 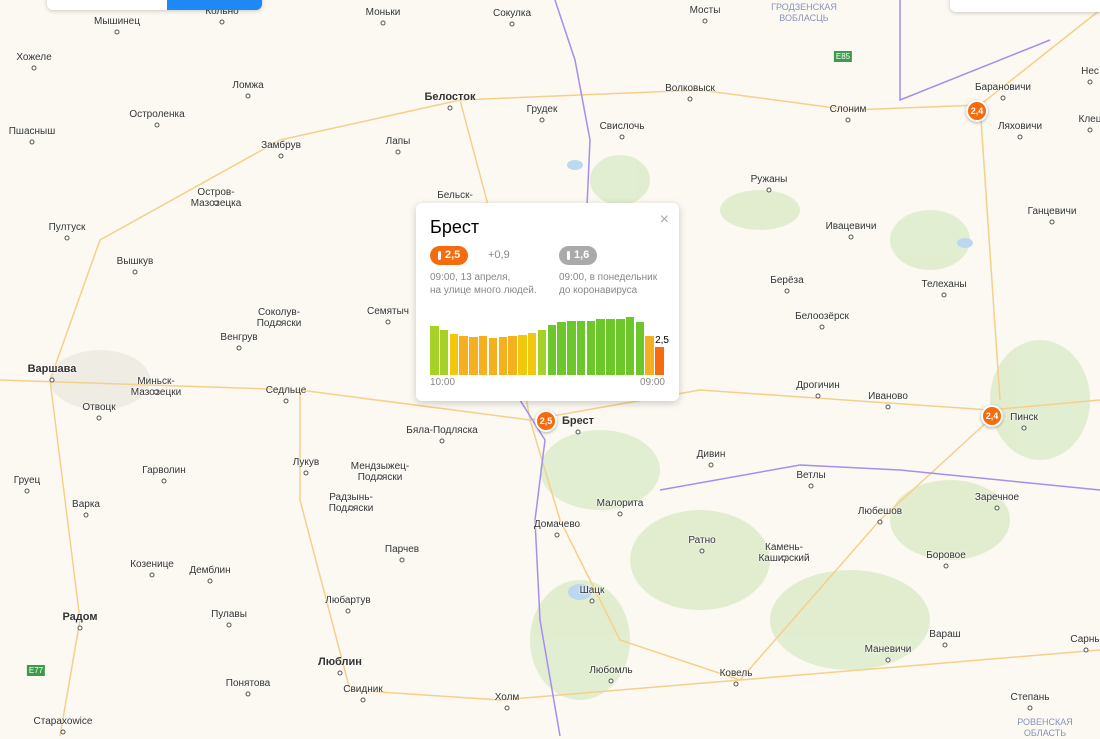 I want to click on close-icon: ×, so click(x=664, y=219).